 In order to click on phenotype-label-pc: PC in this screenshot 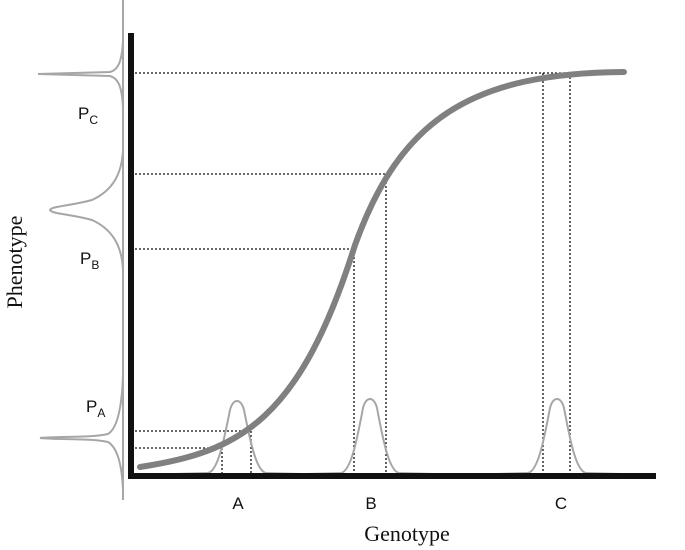, I will do `click(88, 115)`.